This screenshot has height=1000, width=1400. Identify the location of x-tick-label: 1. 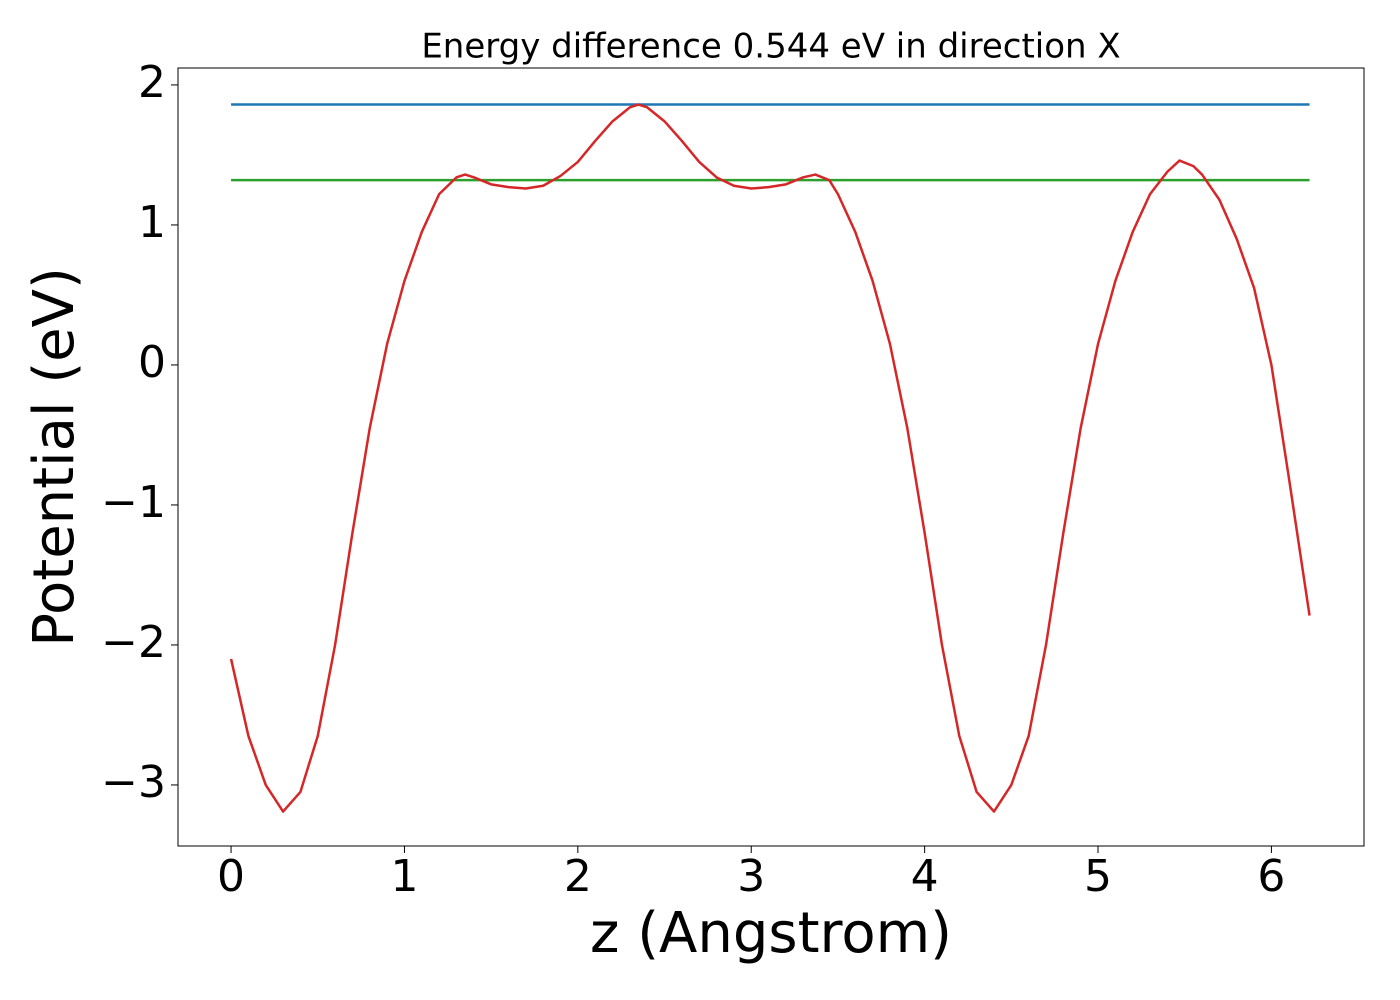
(404, 876).